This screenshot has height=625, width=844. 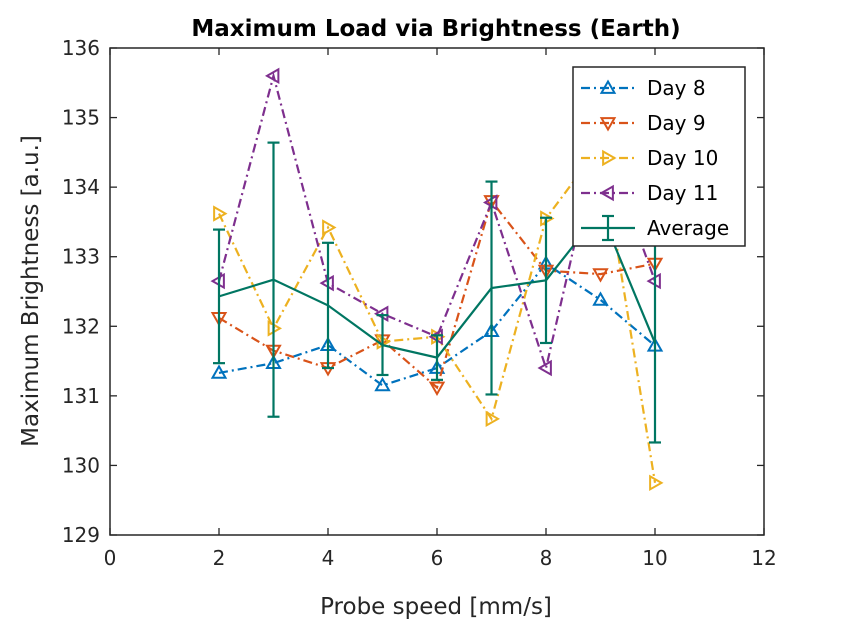 I want to click on legend-item: Average, so click(x=655, y=228).